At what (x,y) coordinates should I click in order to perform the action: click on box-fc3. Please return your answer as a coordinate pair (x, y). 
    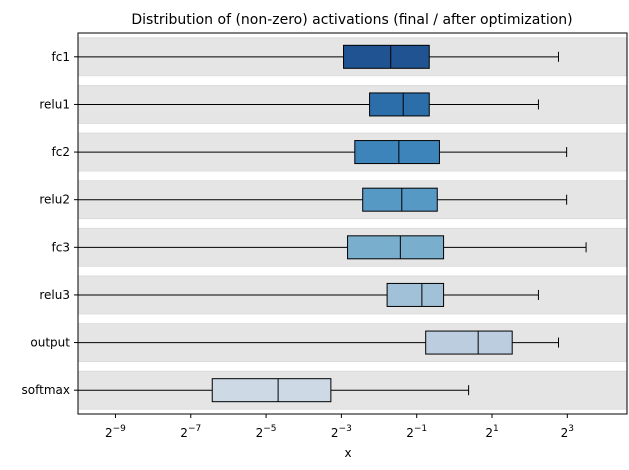
    Looking at the image, I should click on (332, 247).